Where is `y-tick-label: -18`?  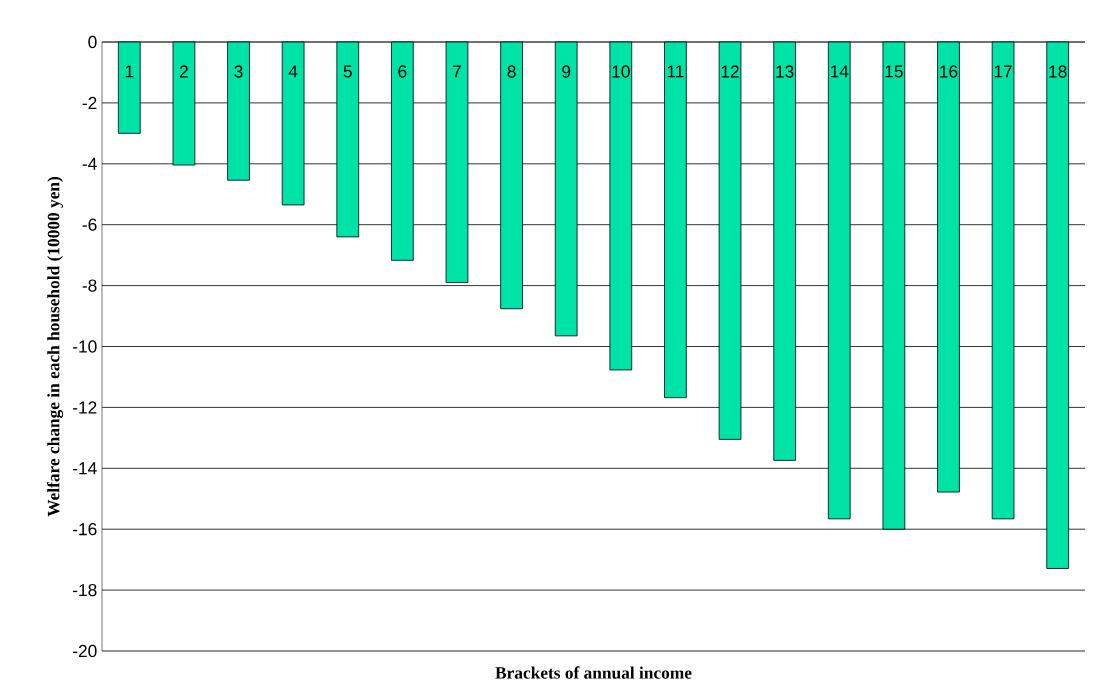 y-tick-label: -18 is located at coordinates (85, 590).